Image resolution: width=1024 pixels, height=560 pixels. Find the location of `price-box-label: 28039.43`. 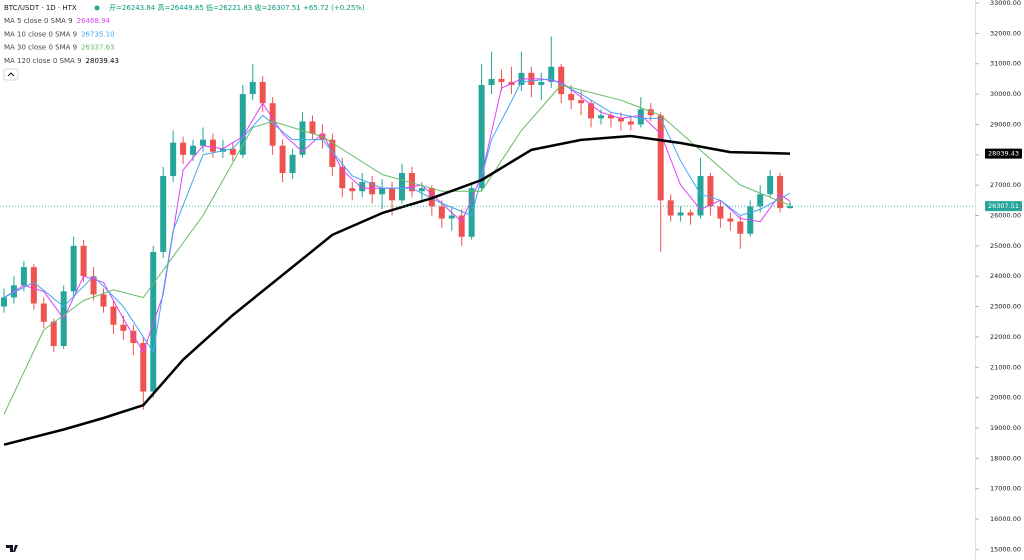

price-box-label: 28039.43 is located at coordinates (1003, 154).